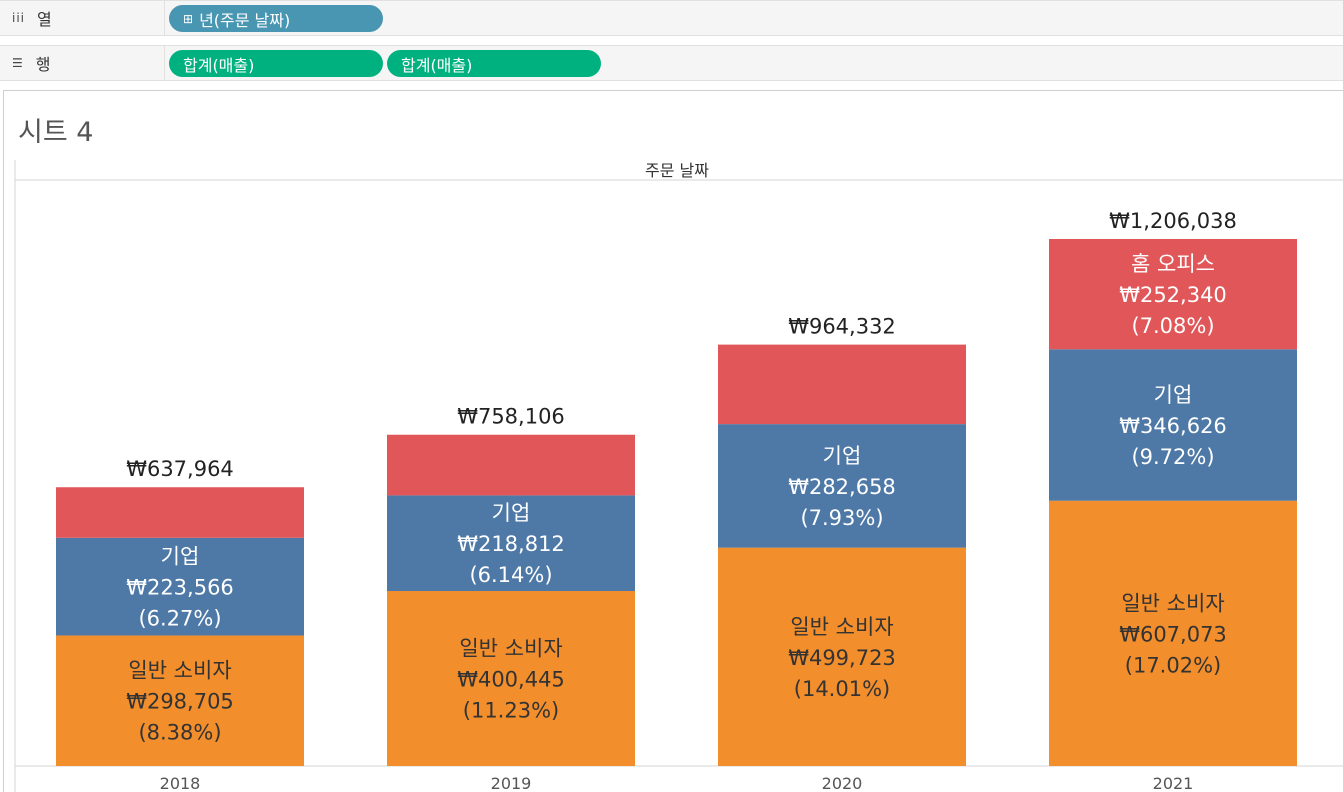 The width and height of the screenshot is (1343, 792). I want to click on segment-value-label: ₩298,705, so click(180, 702).